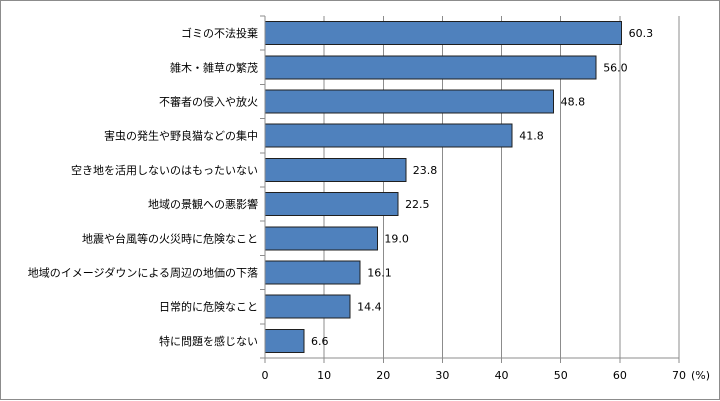 This screenshot has width=720, height=401. What do you see at coordinates (641, 33) in the screenshot?
I see `value-label-1: 60.3` at bounding box center [641, 33].